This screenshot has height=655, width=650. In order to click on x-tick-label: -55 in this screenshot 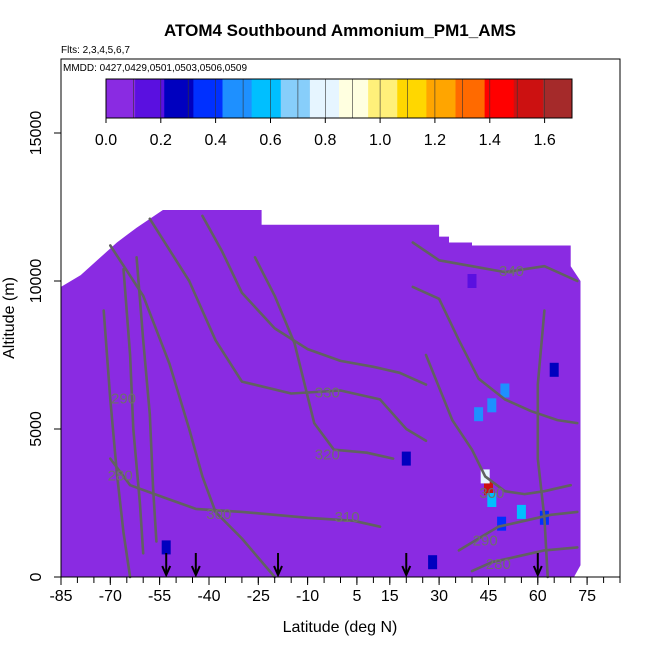, I will do `click(159, 596)`.